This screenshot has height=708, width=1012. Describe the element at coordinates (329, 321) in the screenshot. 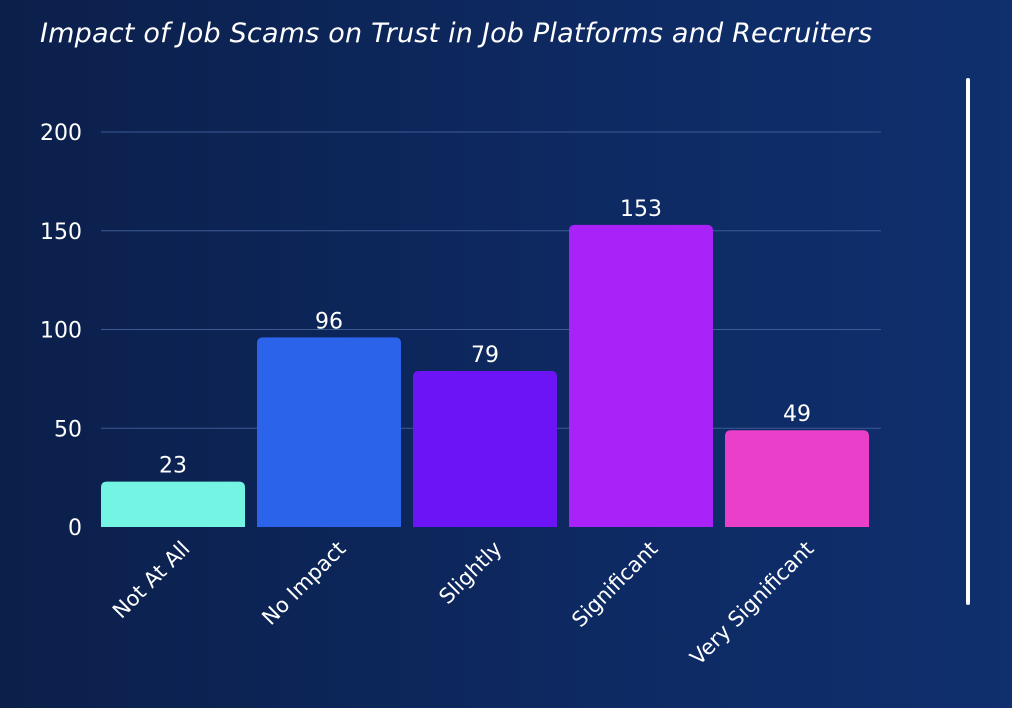

I see `data-label: 96` at that location.